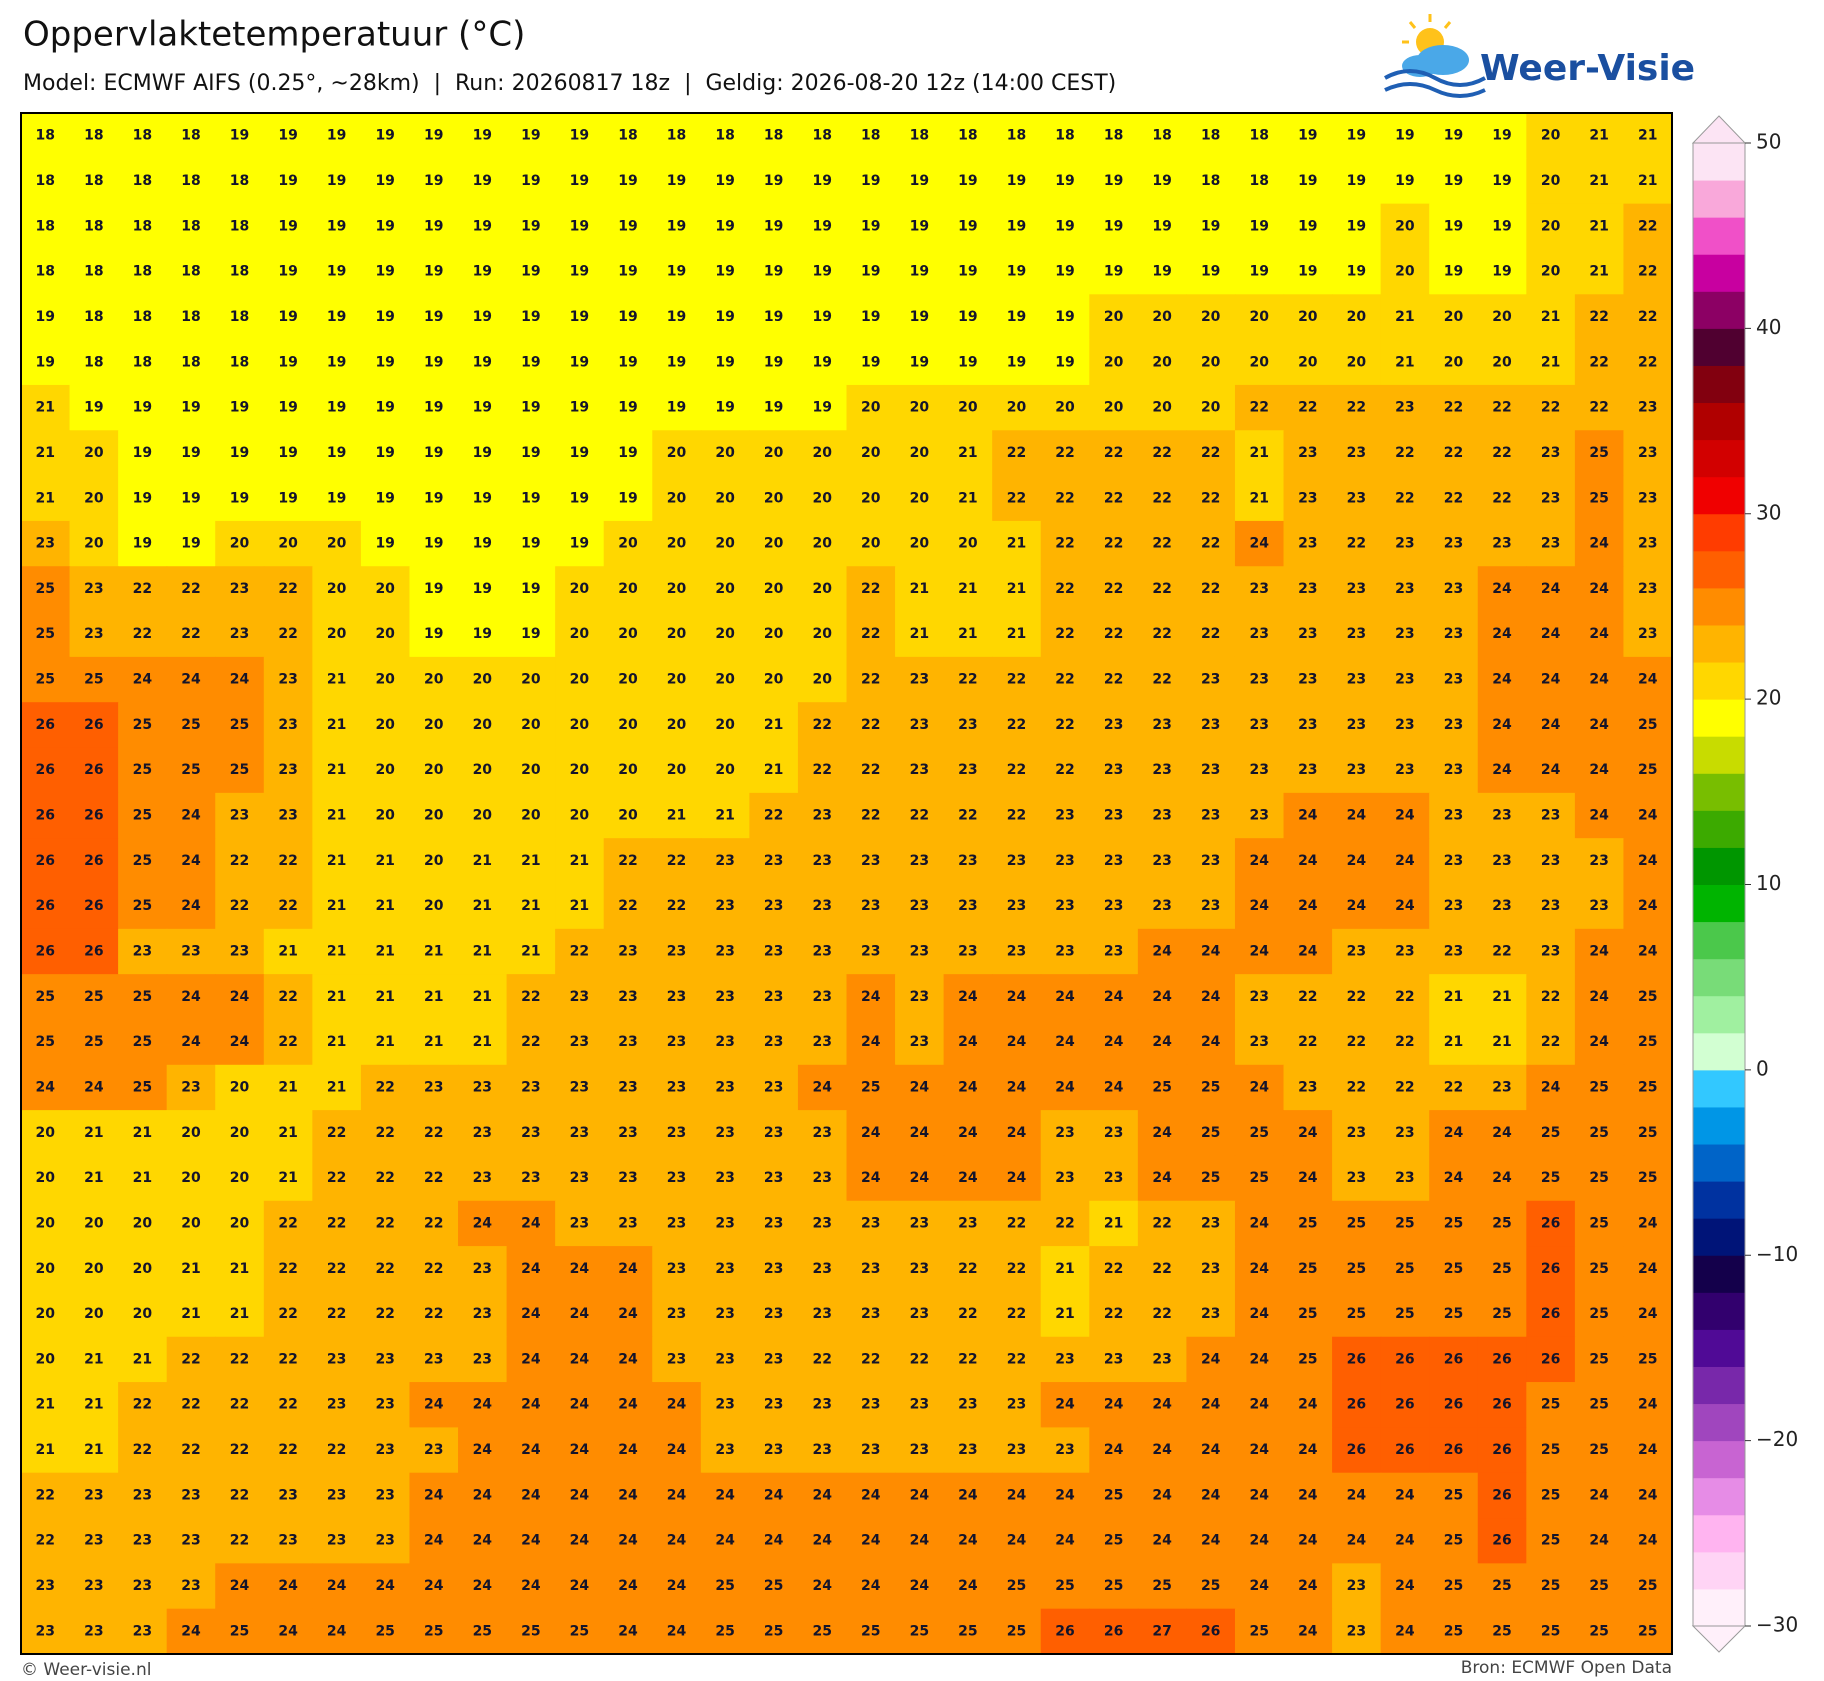 The height and width of the screenshot is (1681, 1824). Describe the element at coordinates (1550, 1314) in the screenshot. I see `cell-label: 26` at that location.